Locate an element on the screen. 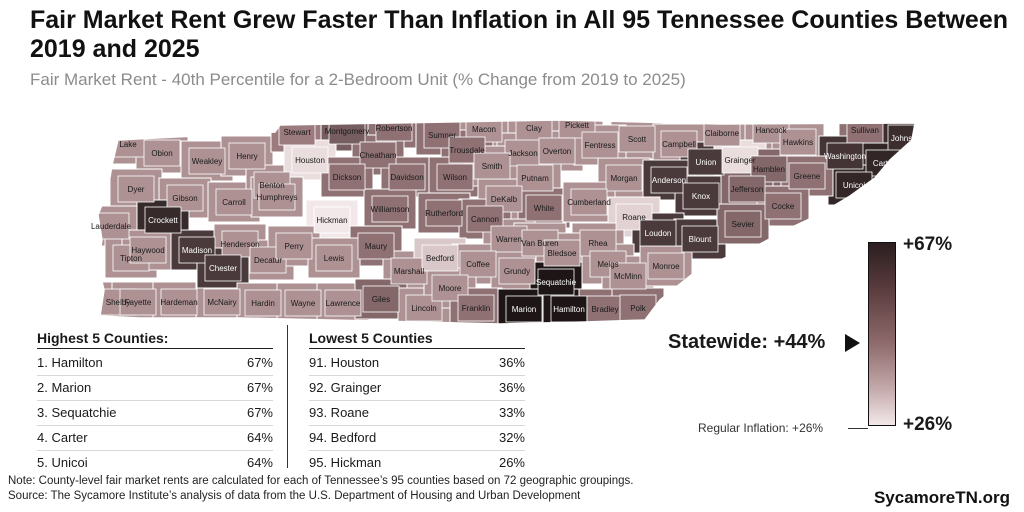  row-value: 36% is located at coordinates (511, 362).